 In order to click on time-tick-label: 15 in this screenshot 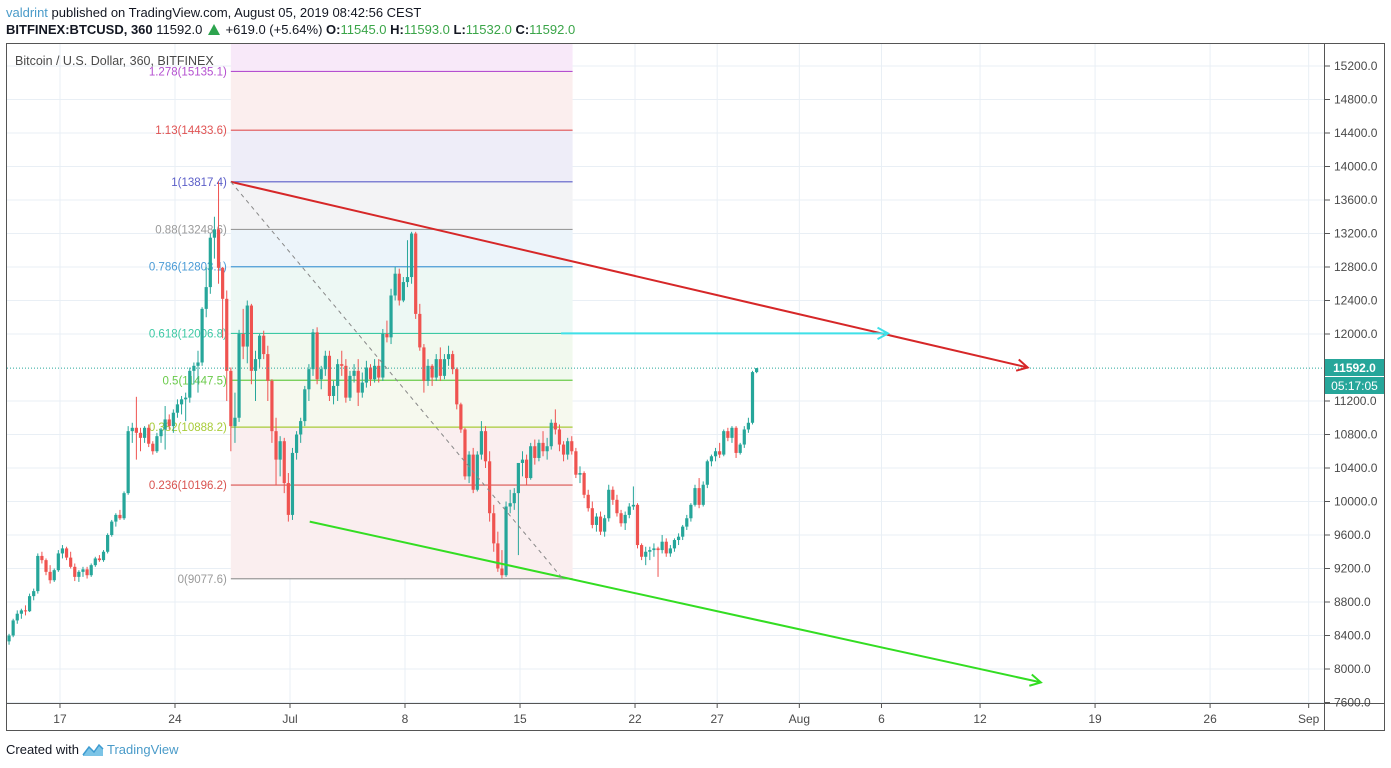, I will do `click(520, 719)`.